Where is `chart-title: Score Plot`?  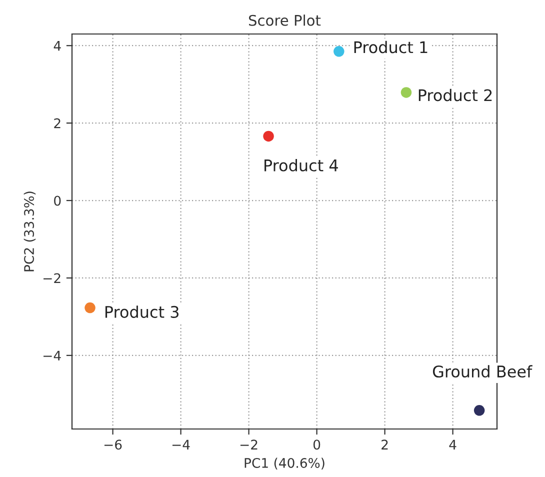
chart-title: Score Plot is located at coordinates (284, 20).